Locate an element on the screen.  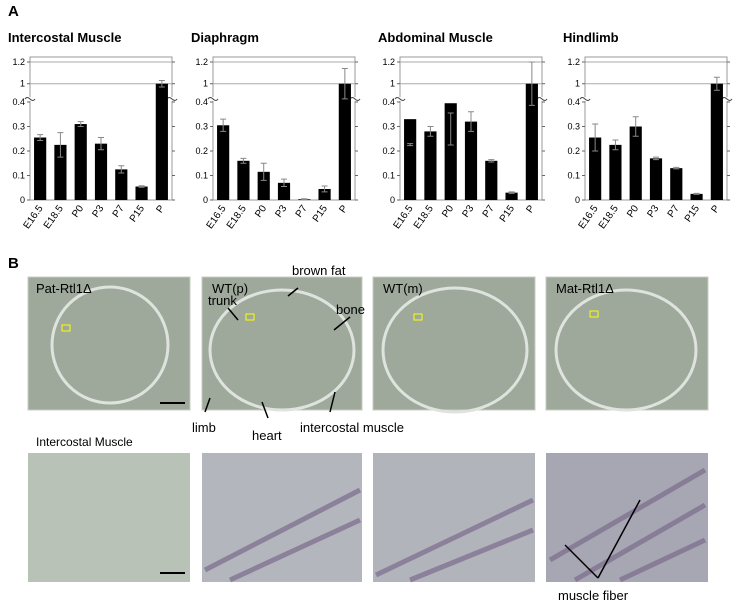
chart-title: Hindlimb is located at coordinates (591, 37).